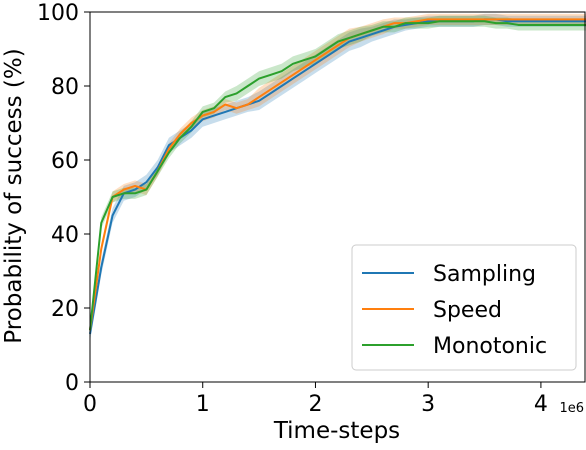  I want to click on y-tick-label: 60, so click(65, 161).